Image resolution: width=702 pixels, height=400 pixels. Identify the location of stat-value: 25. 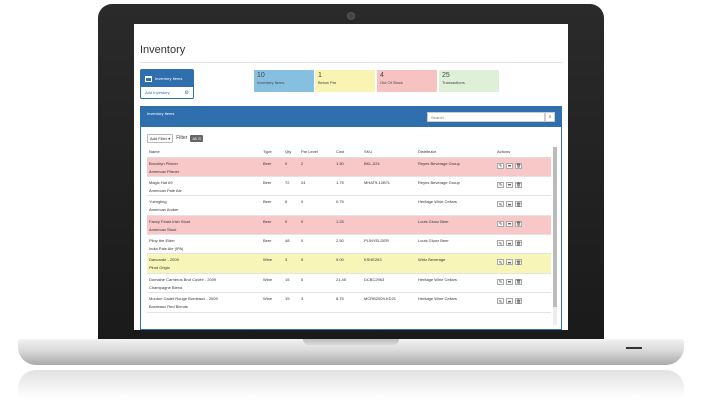
(446, 75).